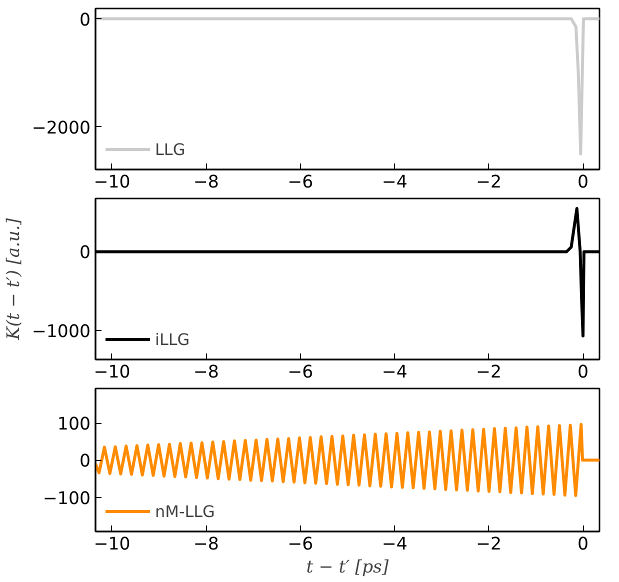  What do you see at coordinates (170, 149) in the screenshot?
I see `legend-label: LLG` at bounding box center [170, 149].